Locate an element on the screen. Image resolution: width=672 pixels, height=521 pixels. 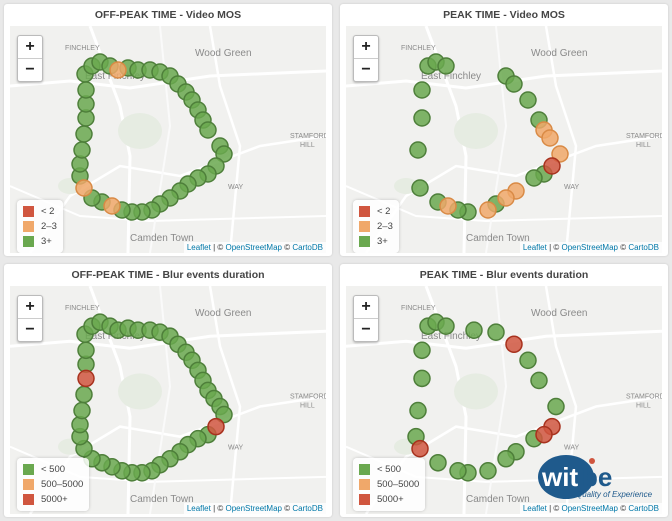
place-label: WAY is located at coordinates (571, 448).